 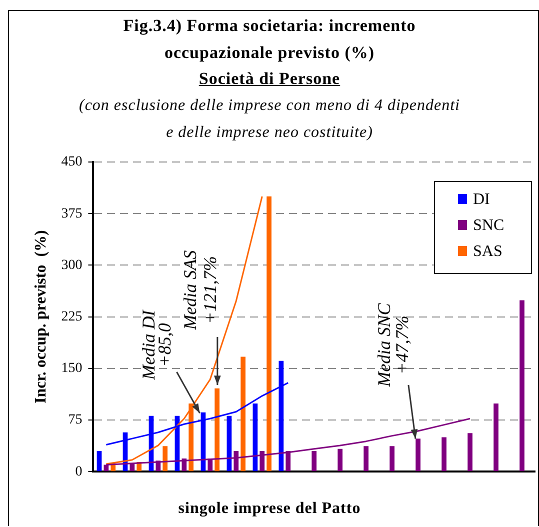 I want to click on legend-label: SNC, so click(x=488, y=225).